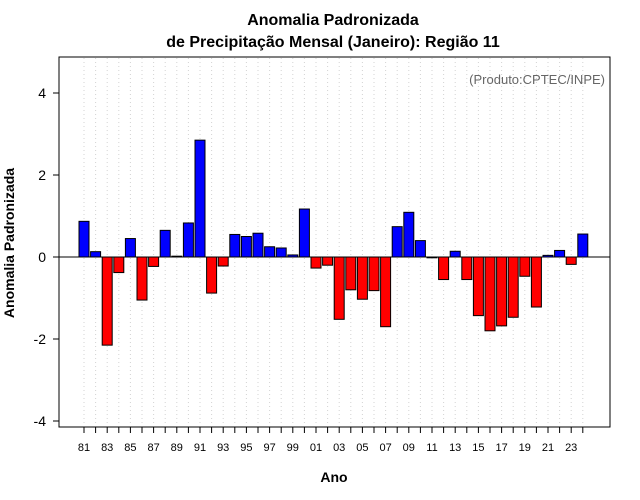 This screenshot has height=500, width=640. Describe the element at coordinates (548, 448) in the screenshot. I see `x-tick-label: 21` at that location.